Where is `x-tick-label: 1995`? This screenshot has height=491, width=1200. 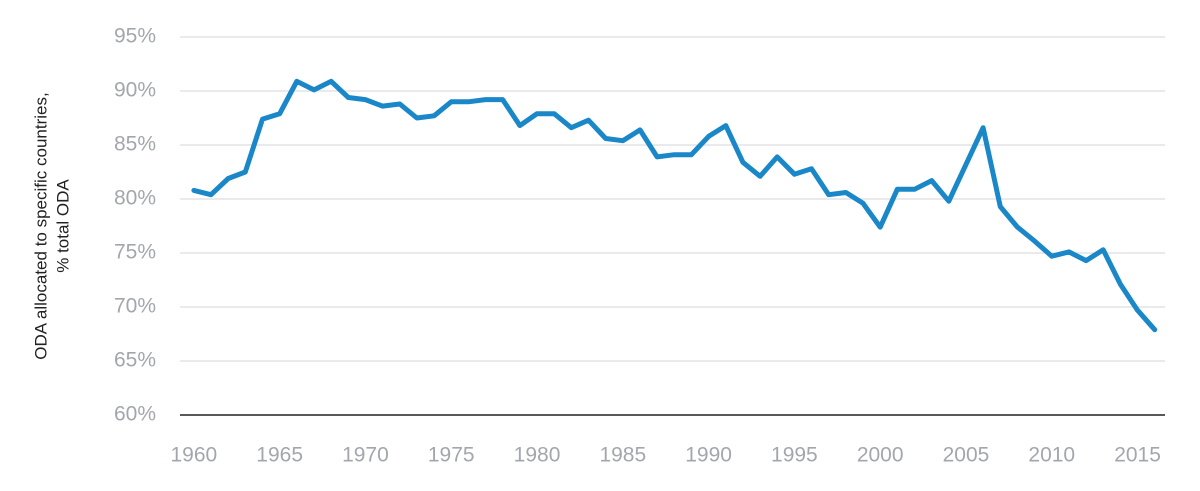
x-tick-label: 1995 is located at coordinates (794, 455).